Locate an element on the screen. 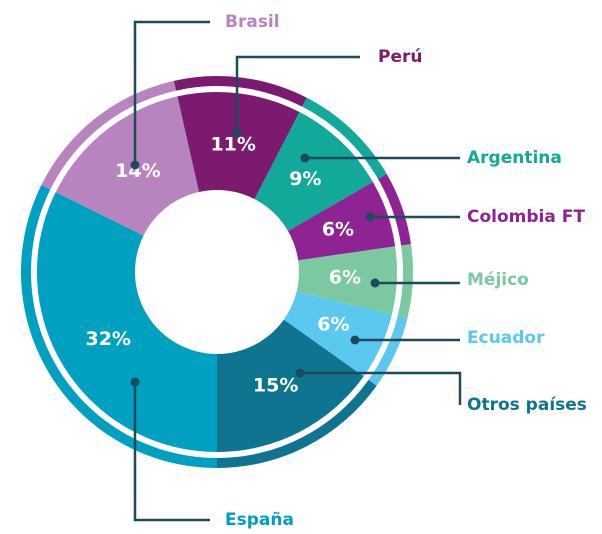 The width and height of the screenshot is (602, 534). legend-label: Brasil is located at coordinates (252, 22).